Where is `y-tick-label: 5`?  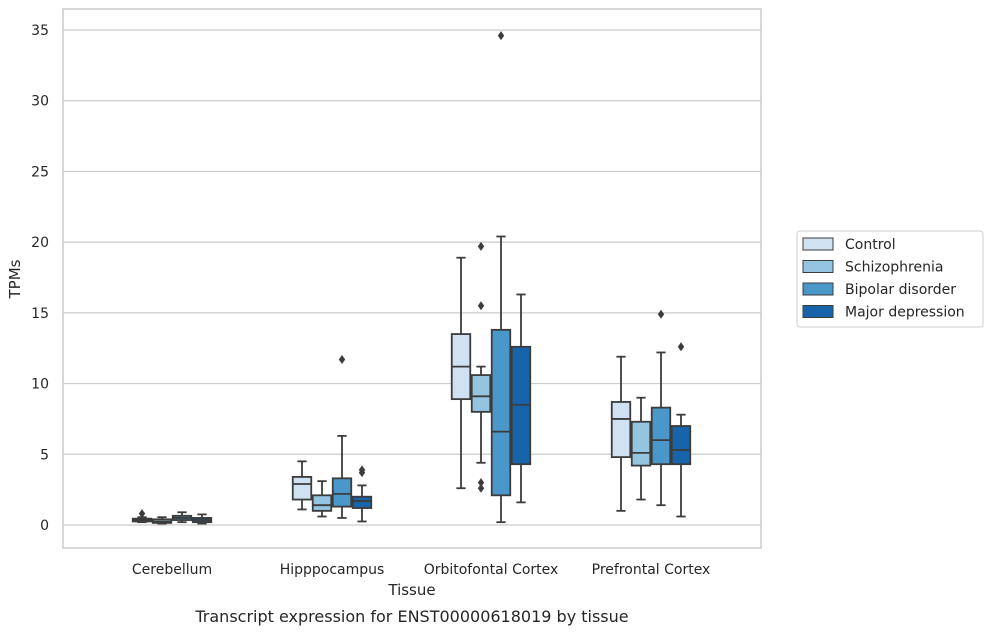 y-tick-label: 5 is located at coordinates (44, 455).